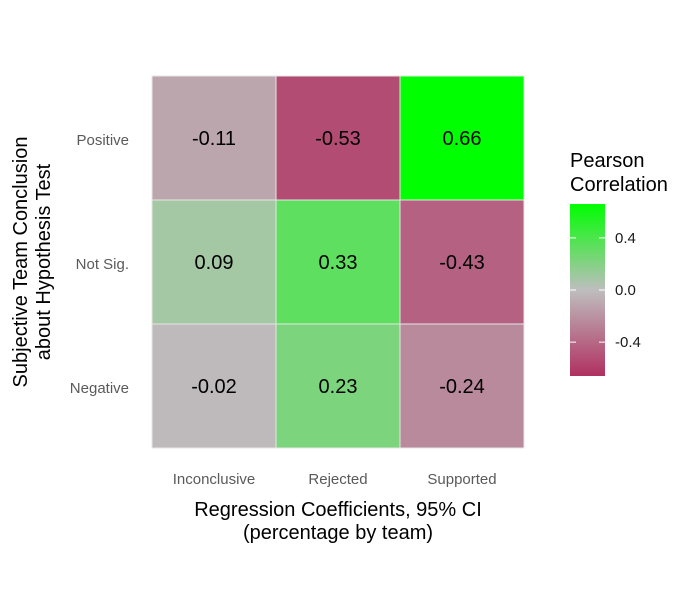 This screenshot has width=700, height=600. What do you see at coordinates (99, 388) in the screenshot?
I see `y-tick-negative: Negative` at bounding box center [99, 388].